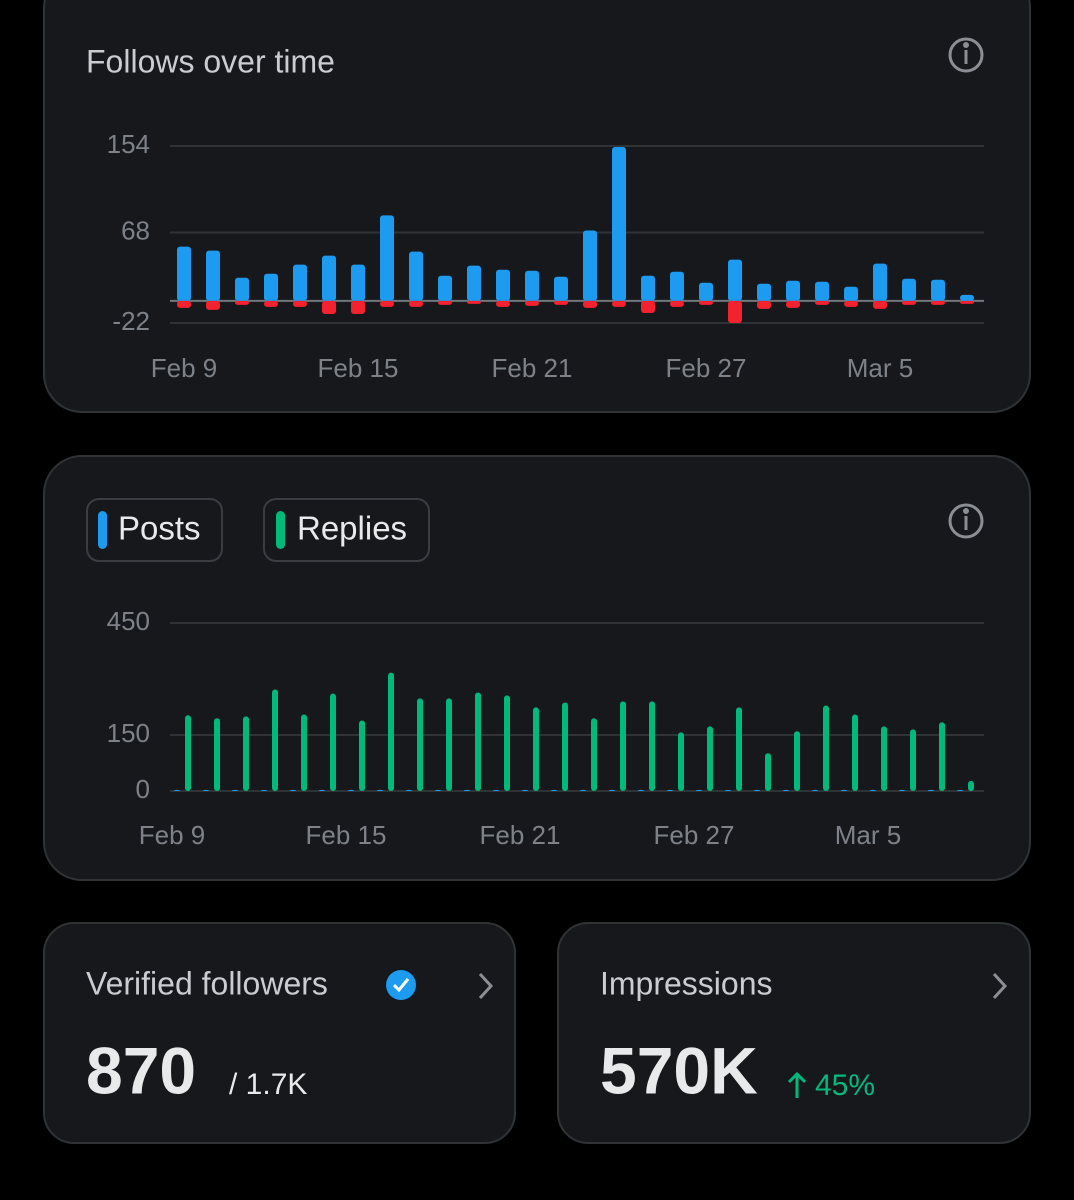  What do you see at coordinates (268, 1084) in the screenshot?
I see `card-total: / 1.7K` at bounding box center [268, 1084].